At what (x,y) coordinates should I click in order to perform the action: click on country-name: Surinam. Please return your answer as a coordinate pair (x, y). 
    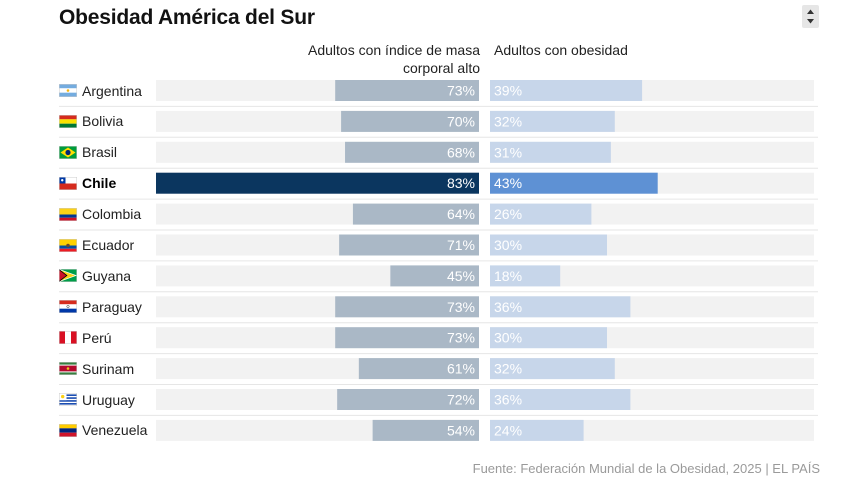
    Looking at the image, I should click on (108, 368).